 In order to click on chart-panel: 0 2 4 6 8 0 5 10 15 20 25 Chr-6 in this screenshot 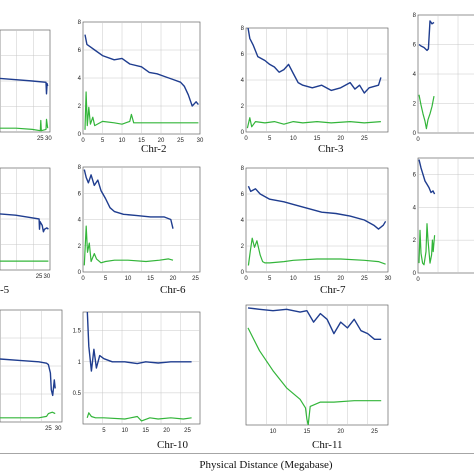, I will do `click(139, 230)`.